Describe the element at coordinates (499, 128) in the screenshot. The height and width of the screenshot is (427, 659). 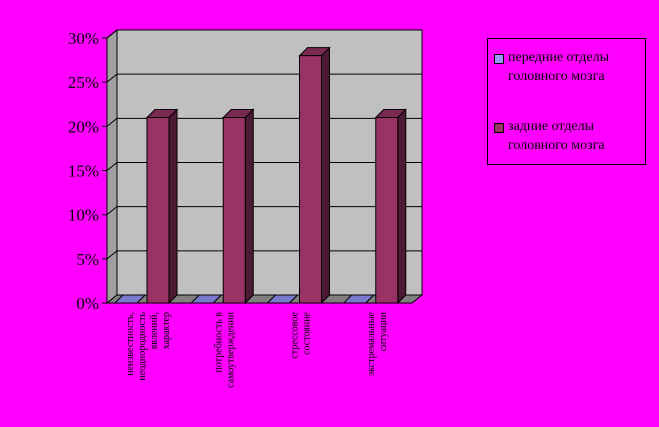
I see `legend-swatch-back` at that location.